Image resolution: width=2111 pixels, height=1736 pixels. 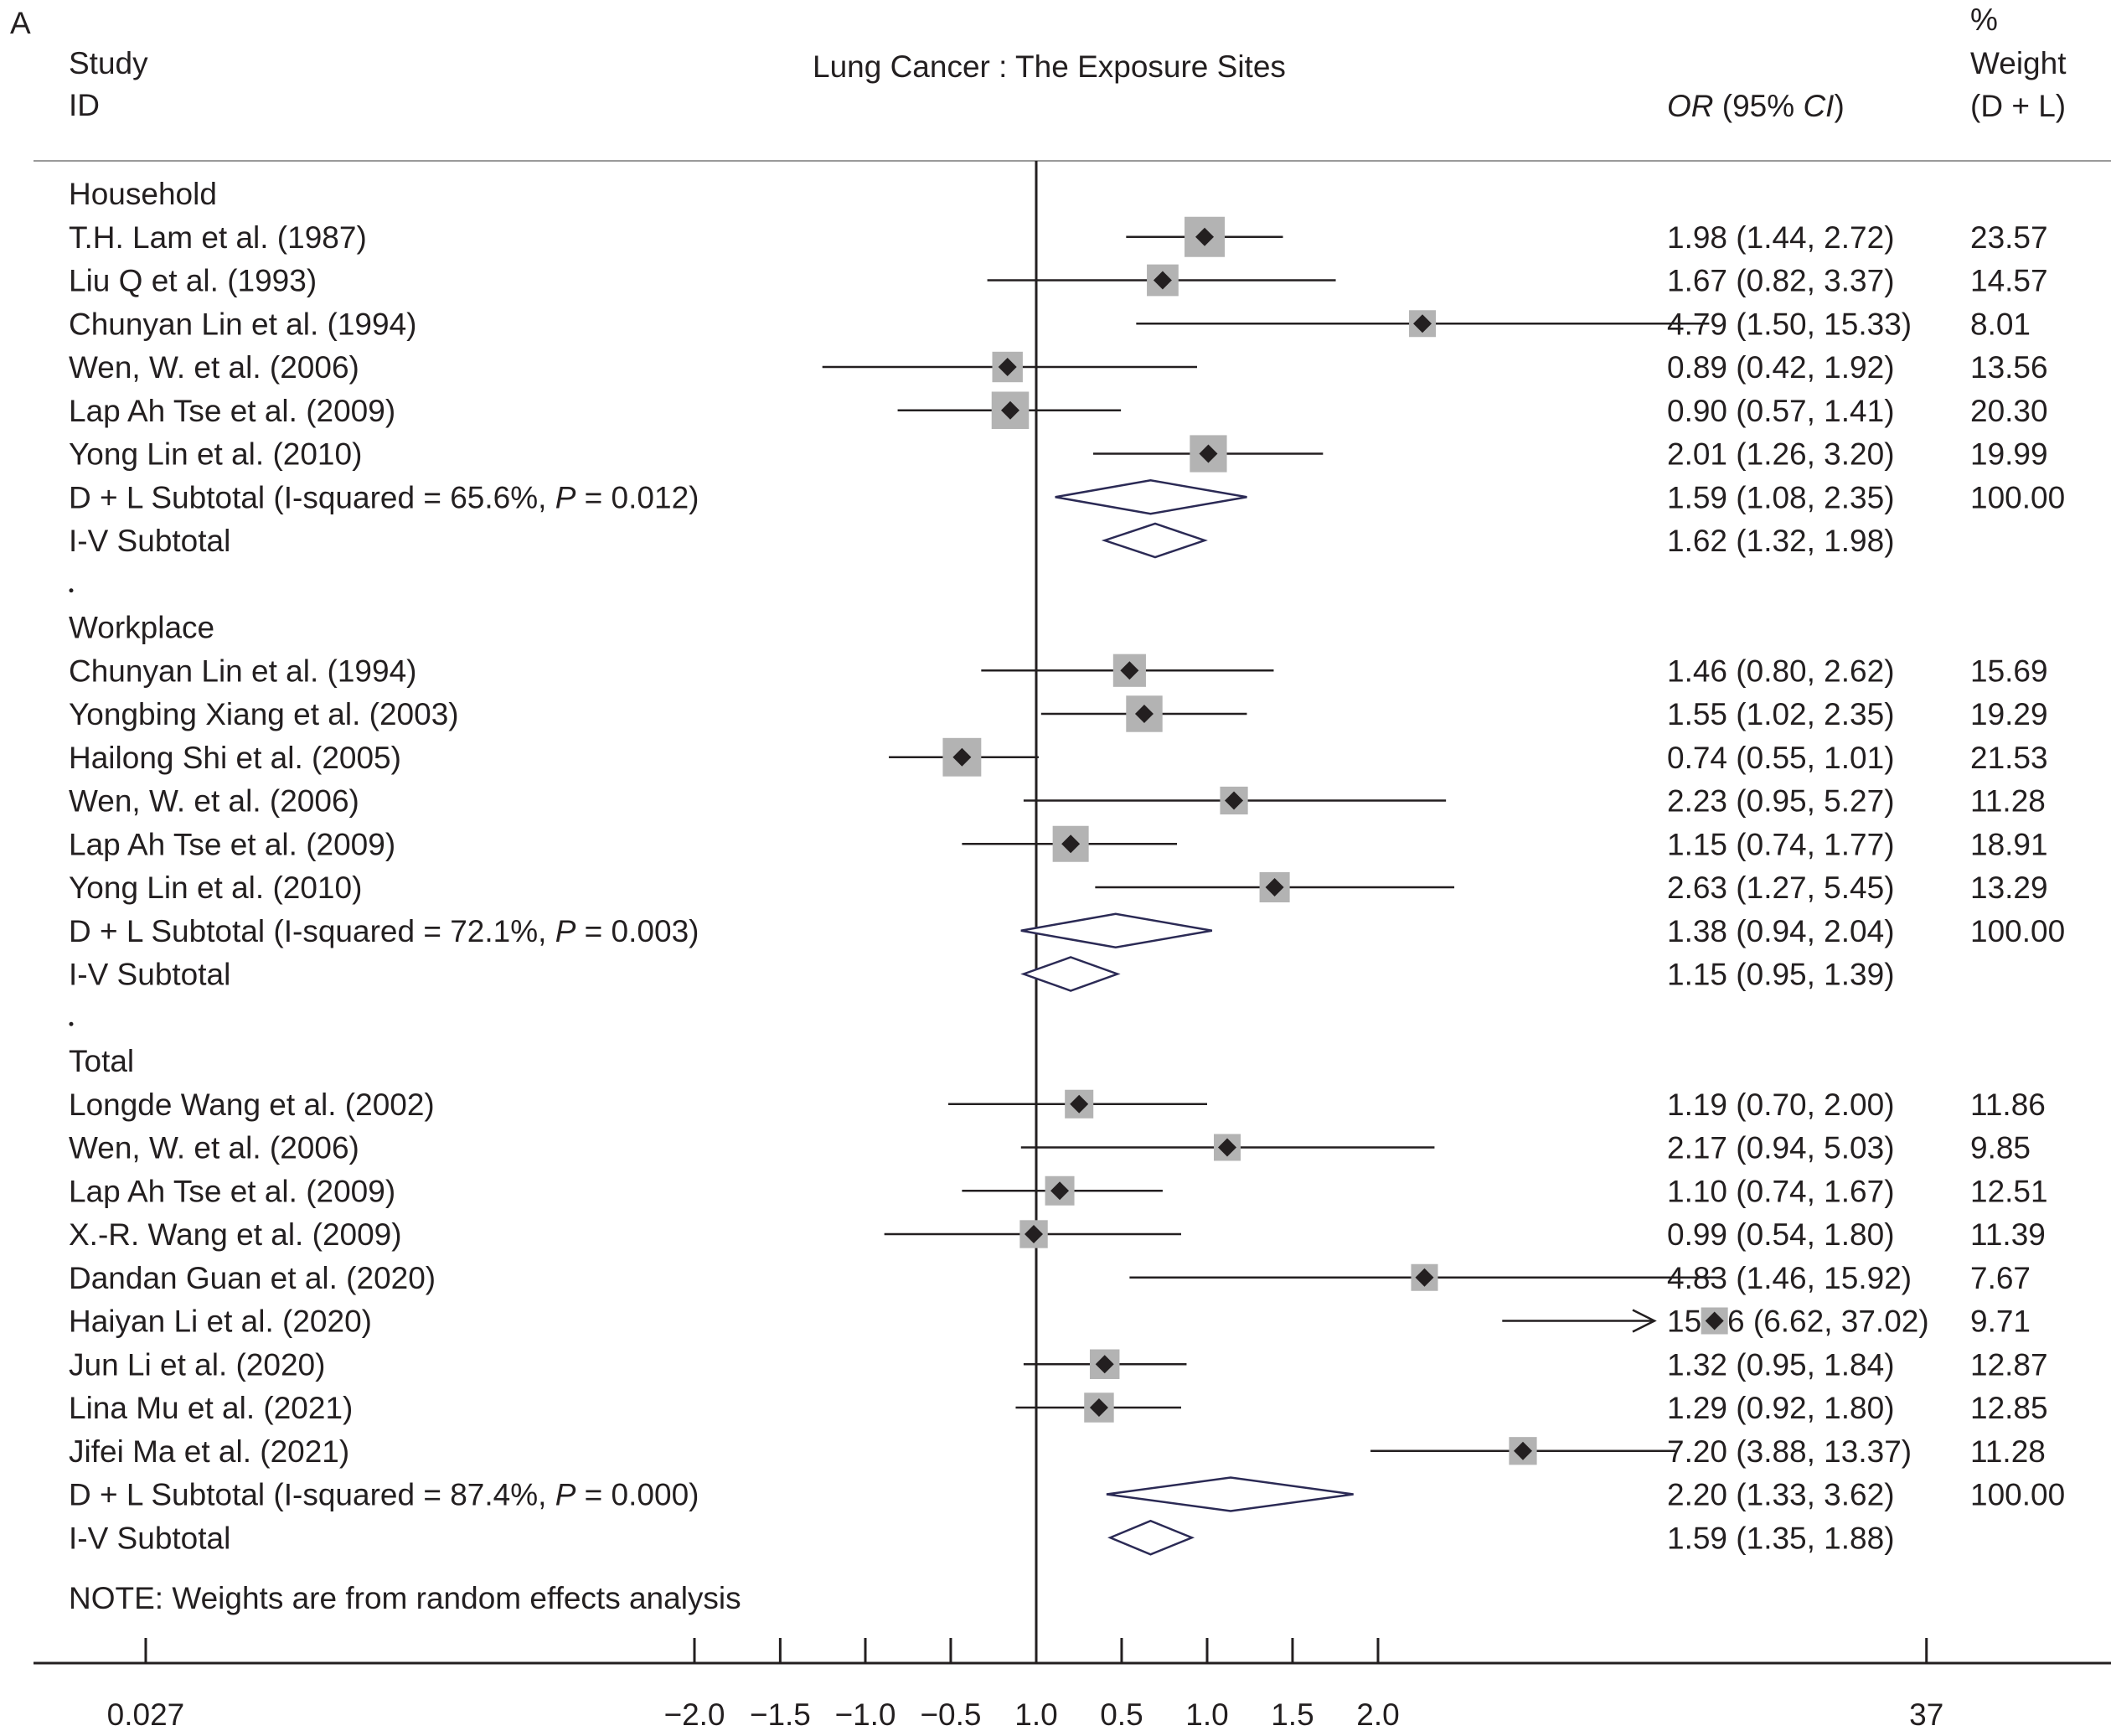 What do you see at coordinates (1781, 844) in the screenshot?
I see `or-ci-value: 1.15 (0.74, 1.77)` at bounding box center [1781, 844].